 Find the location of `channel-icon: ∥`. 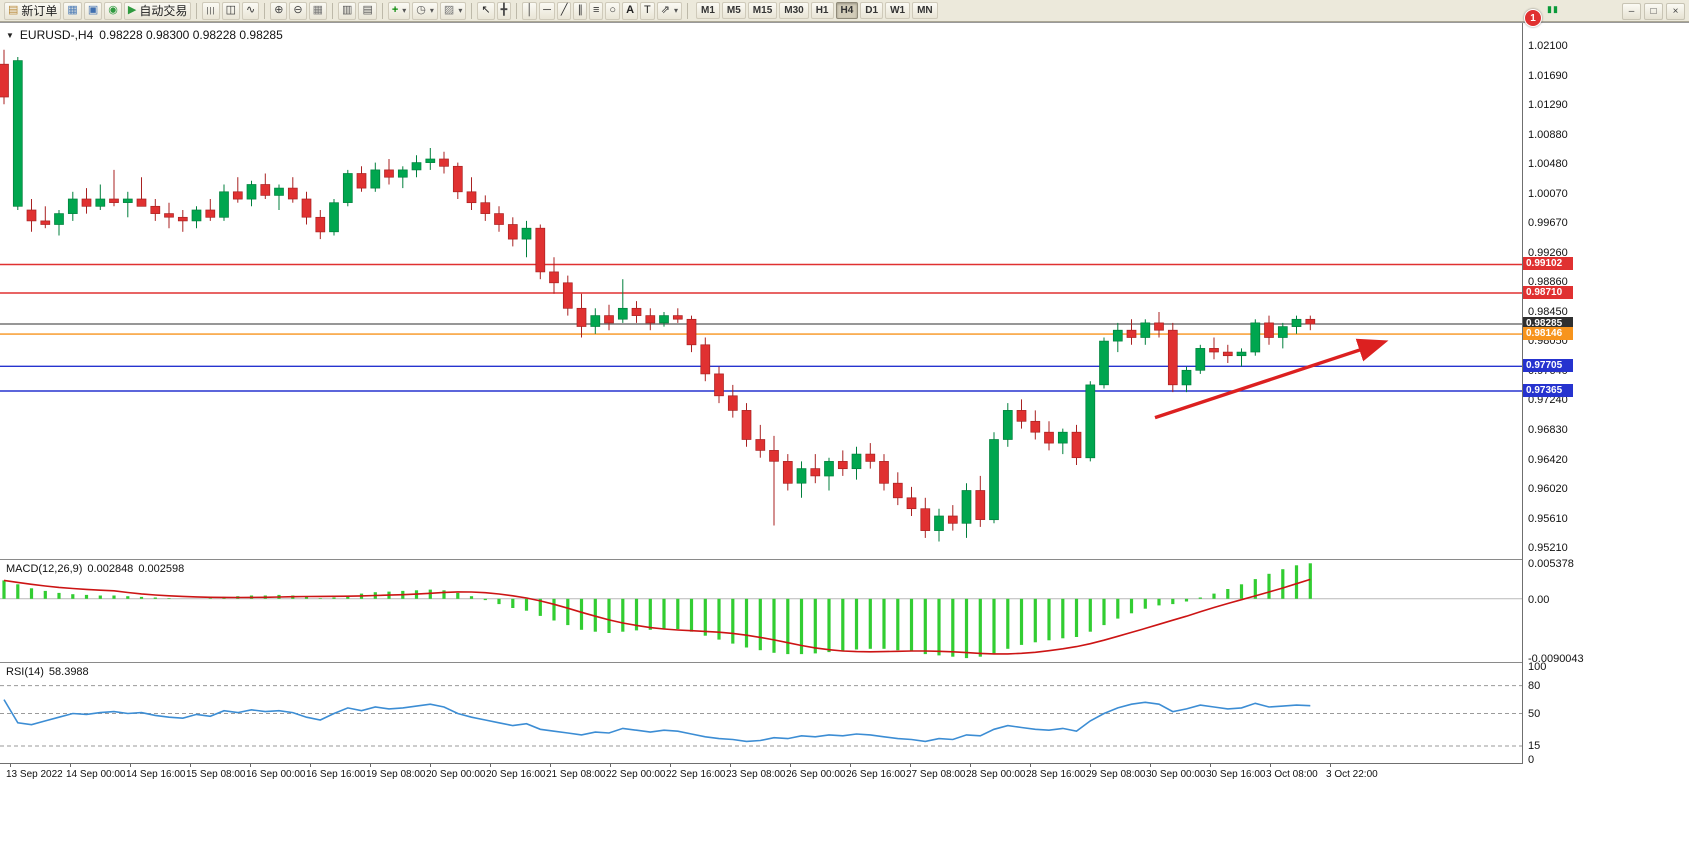

channel-icon: ∥ is located at coordinates (580, 10).